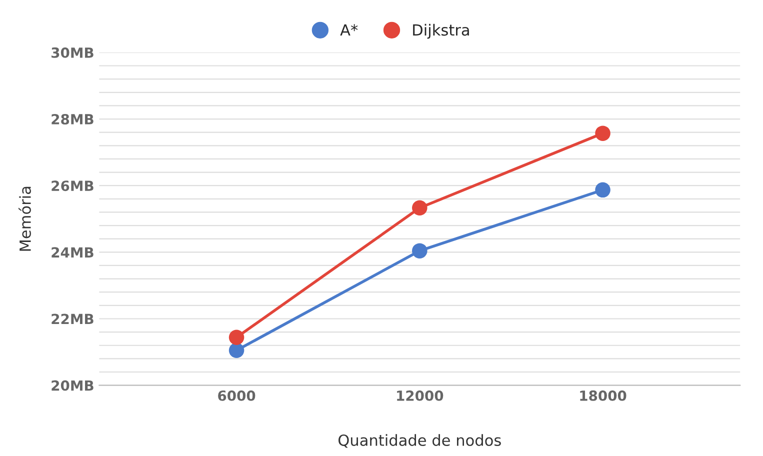 This screenshot has width=763, height=456. Describe the element at coordinates (73, 252) in the screenshot. I see `y-tick-label: 24MB` at that location.